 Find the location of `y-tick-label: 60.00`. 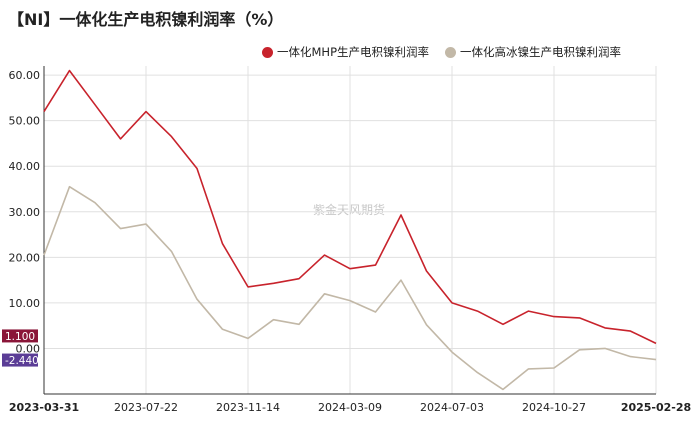

y-tick-label: 60.00 is located at coordinates (25, 75).